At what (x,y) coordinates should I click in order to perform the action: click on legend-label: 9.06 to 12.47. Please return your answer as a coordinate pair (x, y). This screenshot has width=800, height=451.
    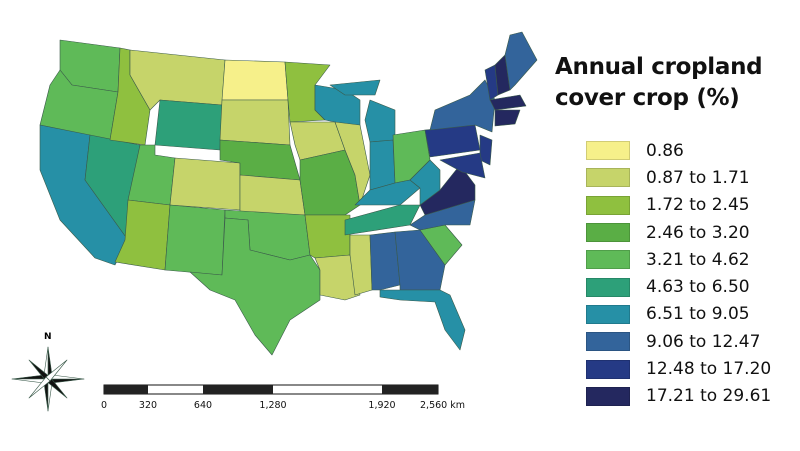
    Looking at the image, I should click on (703, 341).